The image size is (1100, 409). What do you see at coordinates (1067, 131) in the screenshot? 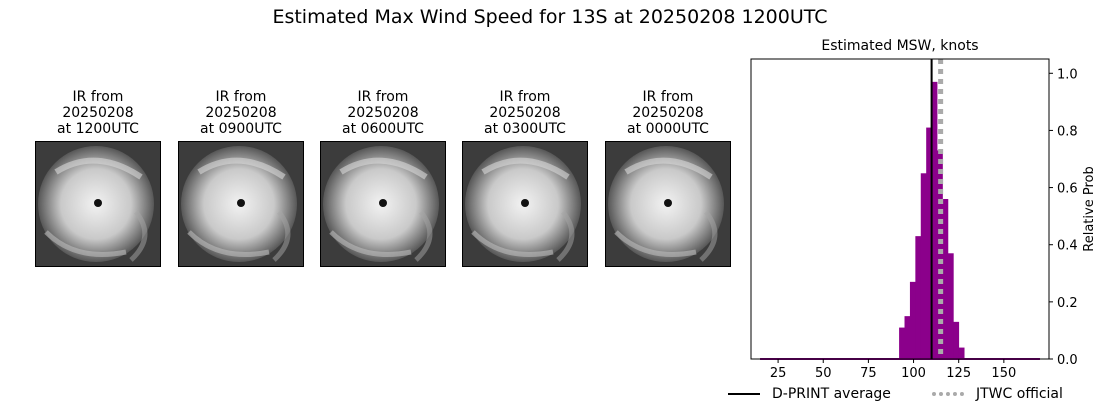
I see `y-tick-label: 0.8` at bounding box center [1067, 131].